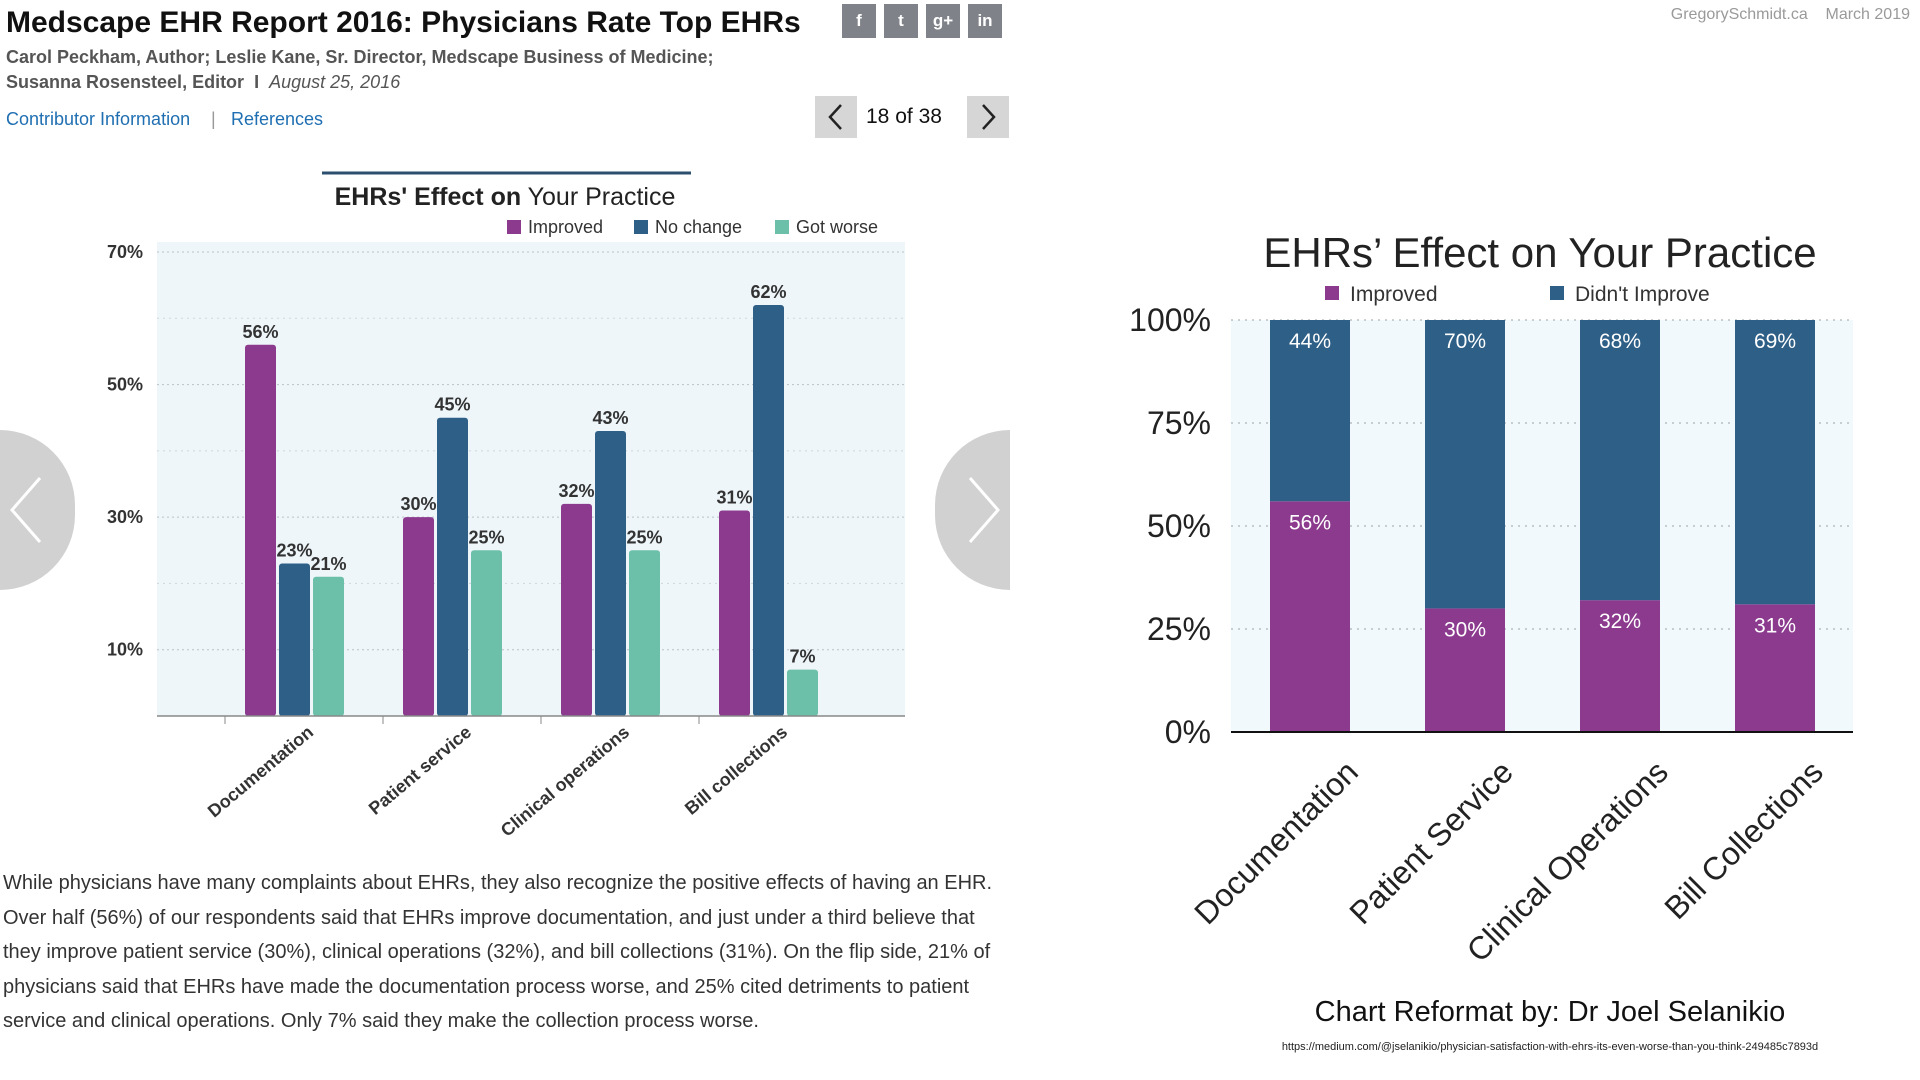 This screenshot has height=1080, width=1920. I want to click on reformat-bar-didn-t-improve-bill-collections, so click(1775, 462).